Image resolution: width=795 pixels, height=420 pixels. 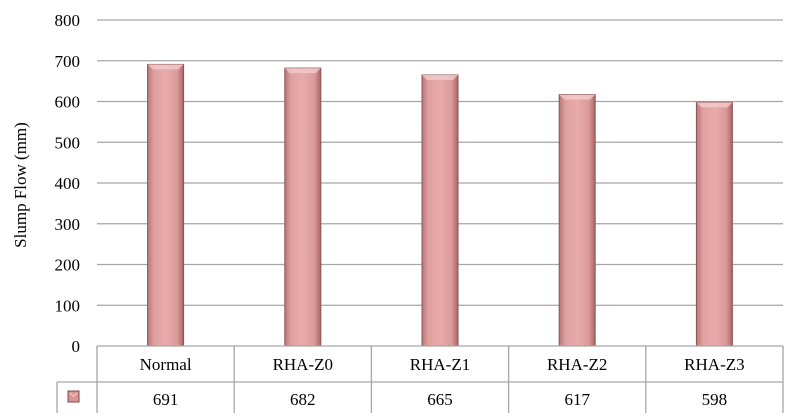 What do you see at coordinates (166, 364) in the screenshot?
I see `x-category-label: Normal` at bounding box center [166, 364].